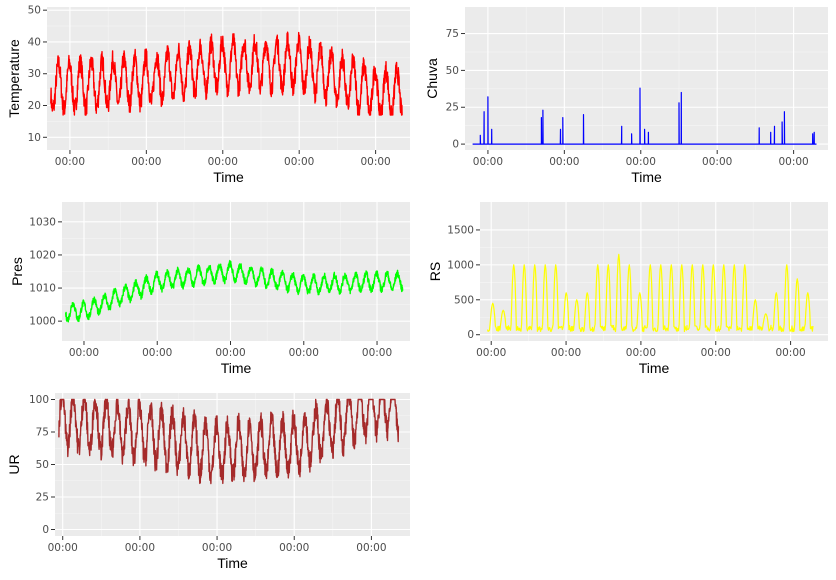  Describe the element at coordinates (34, 106) in the screenshot. I see `y-tick-label: 20` at that location.